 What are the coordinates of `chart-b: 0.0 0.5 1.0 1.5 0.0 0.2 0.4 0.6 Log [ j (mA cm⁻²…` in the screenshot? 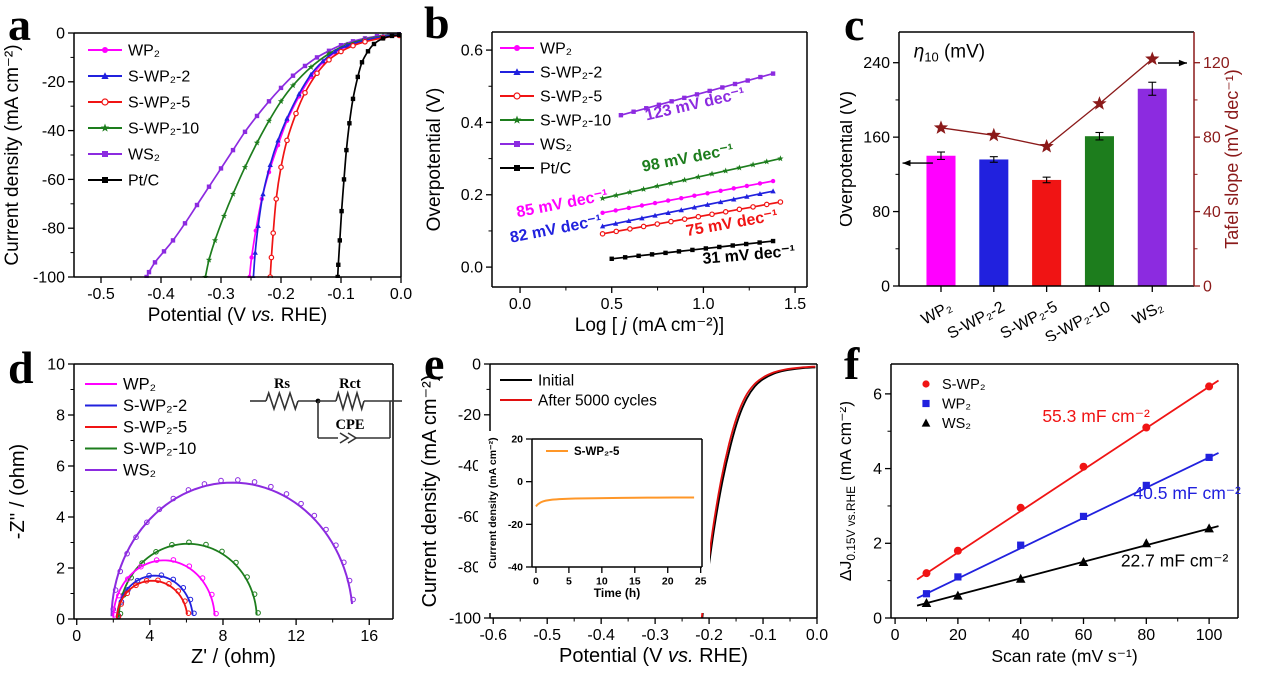 It's located at (616, 183).